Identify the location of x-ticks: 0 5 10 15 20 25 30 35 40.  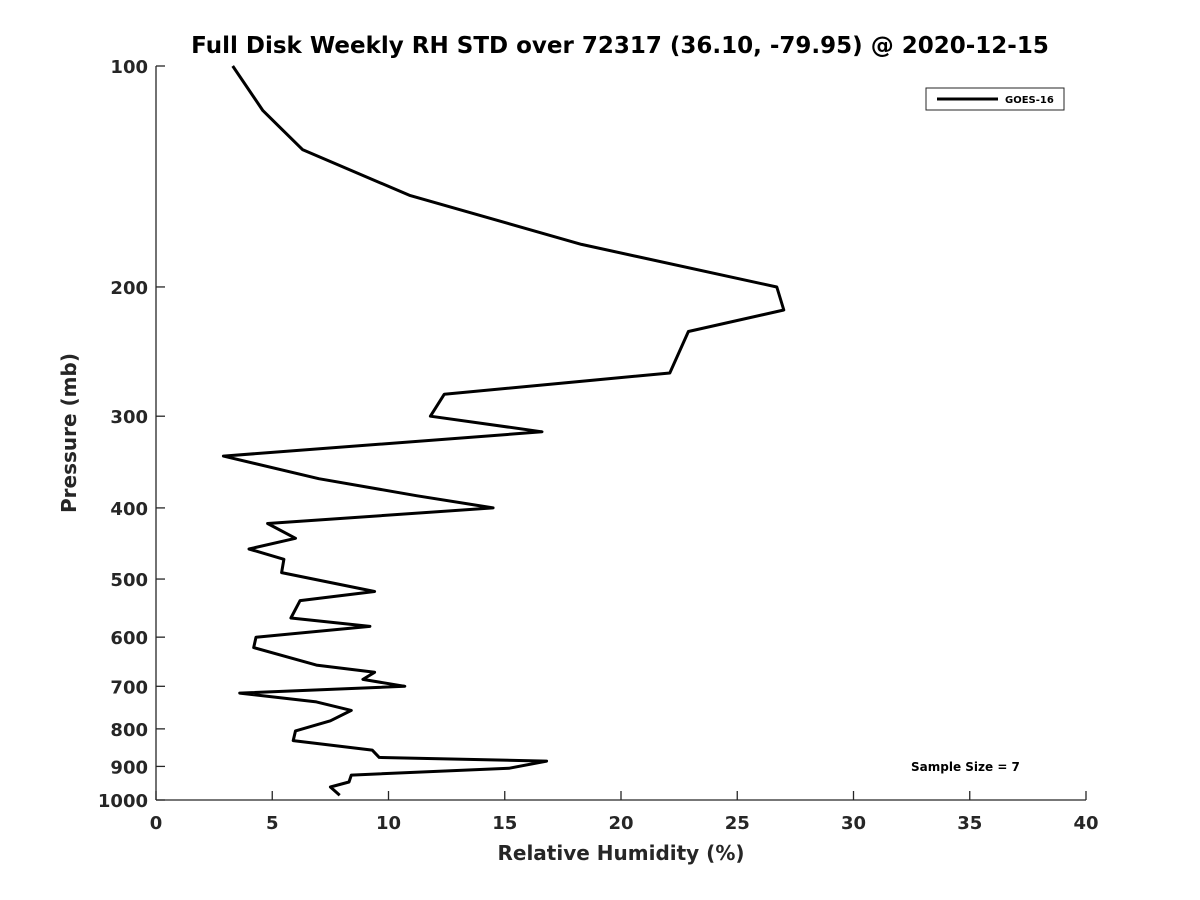
(624, 812).